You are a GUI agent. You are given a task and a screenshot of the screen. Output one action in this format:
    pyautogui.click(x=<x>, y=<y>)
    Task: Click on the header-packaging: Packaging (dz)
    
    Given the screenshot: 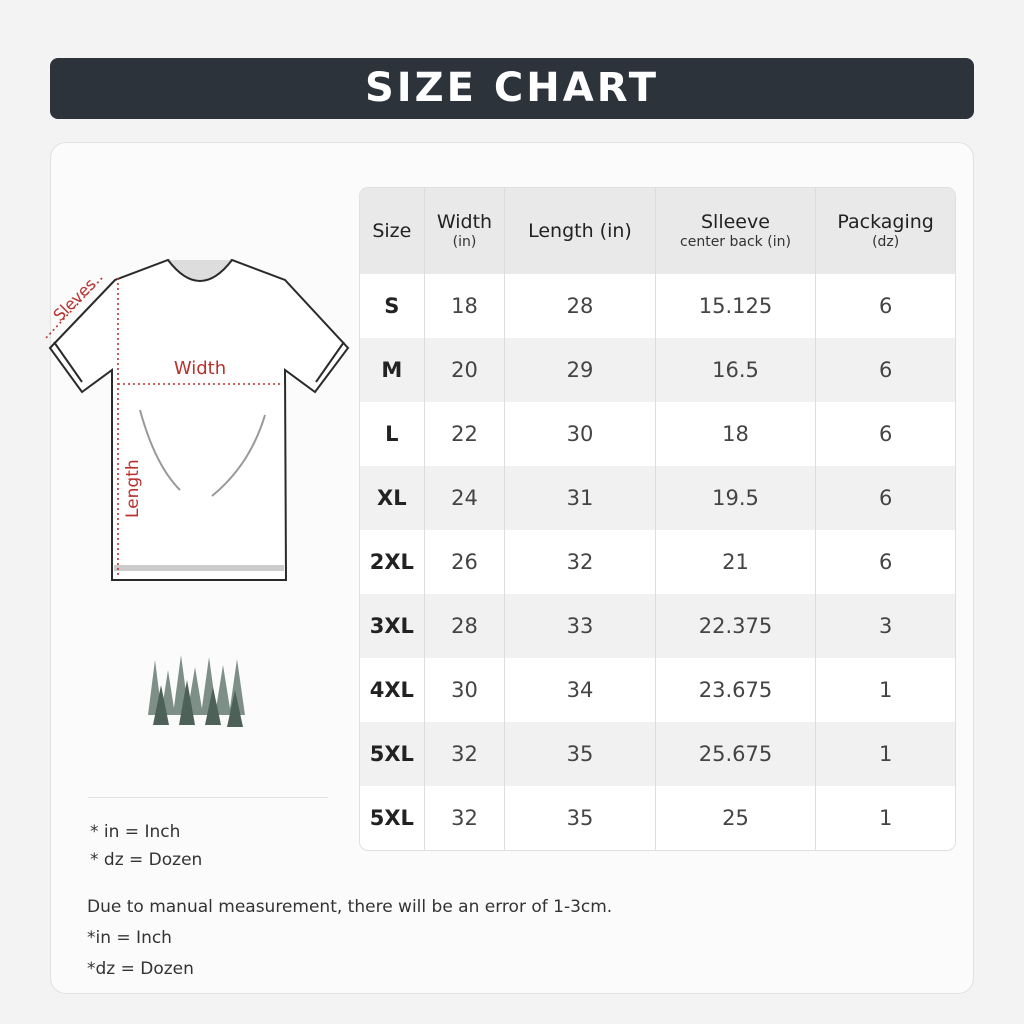 What is the action you would take?
    pyautogui.click(x=885, y=231)
    